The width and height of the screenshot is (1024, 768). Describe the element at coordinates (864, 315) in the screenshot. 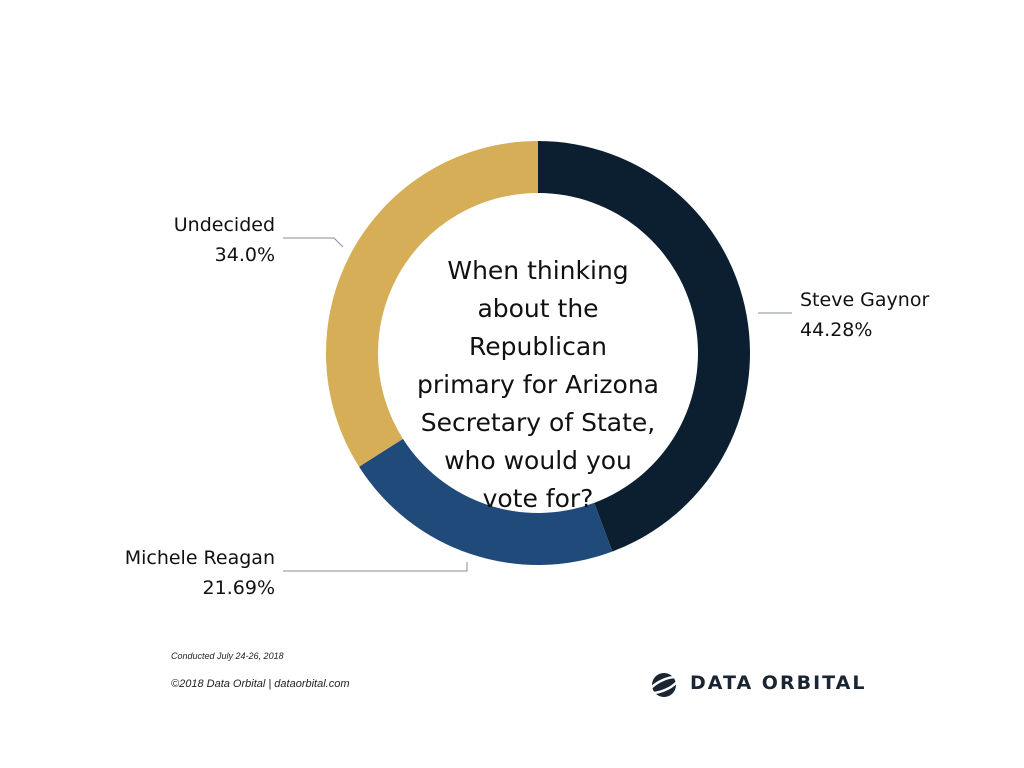

I see `slice-label-steve-gaynor: Steve Gaynor 44.28%` at that location.